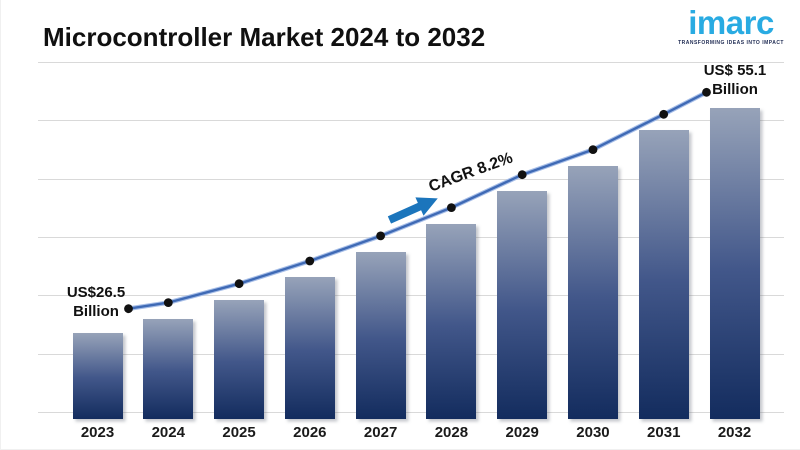  Describe the element at coordinates (239, 359) in the screenshot. I see `bar-2025` at that location.